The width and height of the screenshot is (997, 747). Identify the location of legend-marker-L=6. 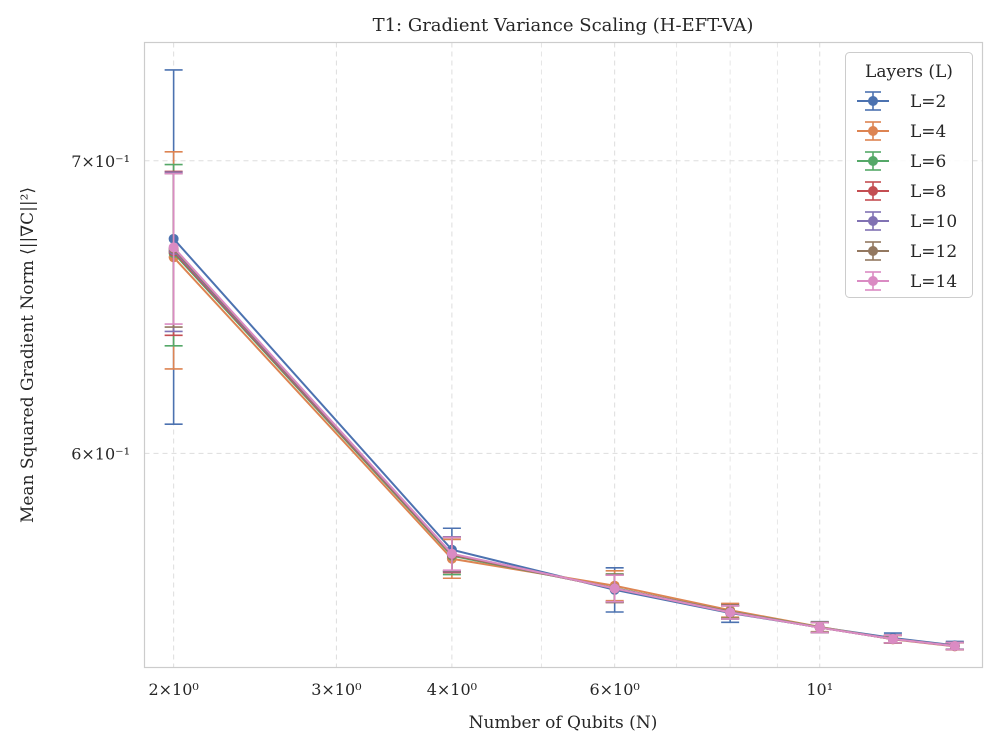
(873, 161).